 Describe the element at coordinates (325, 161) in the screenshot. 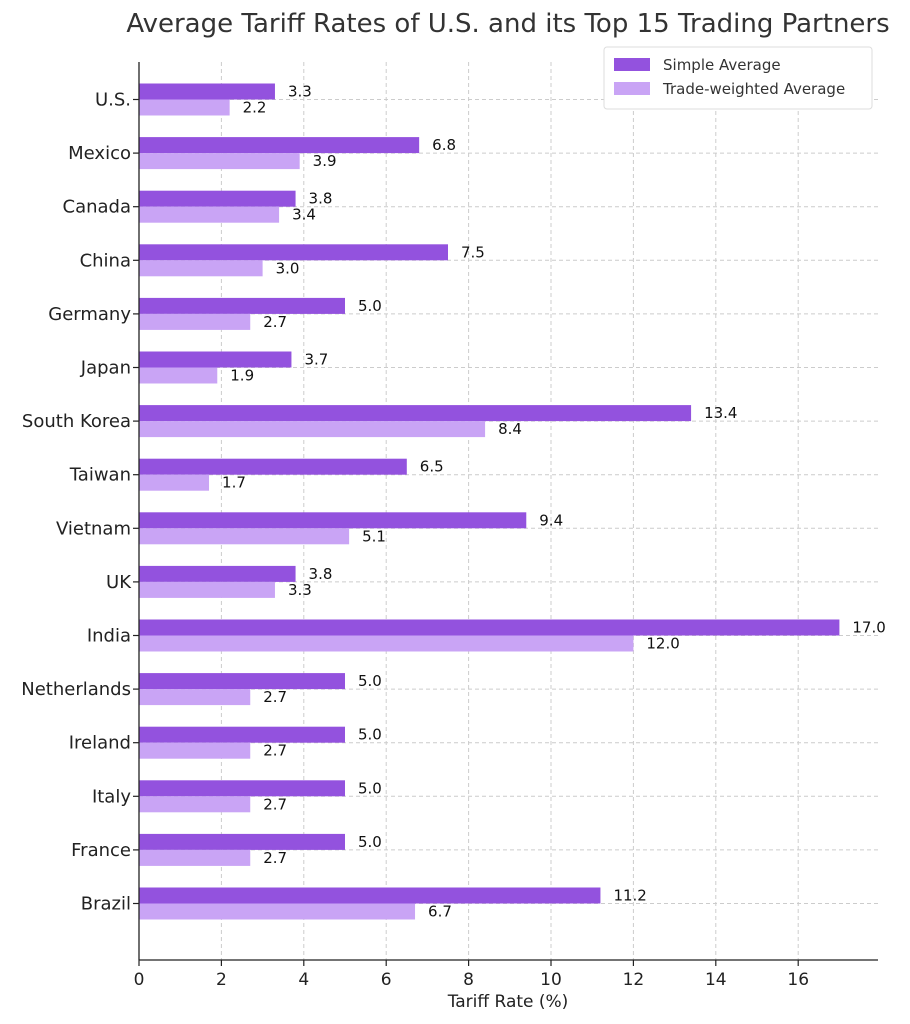

I see `data-label: 3.9` at that location.